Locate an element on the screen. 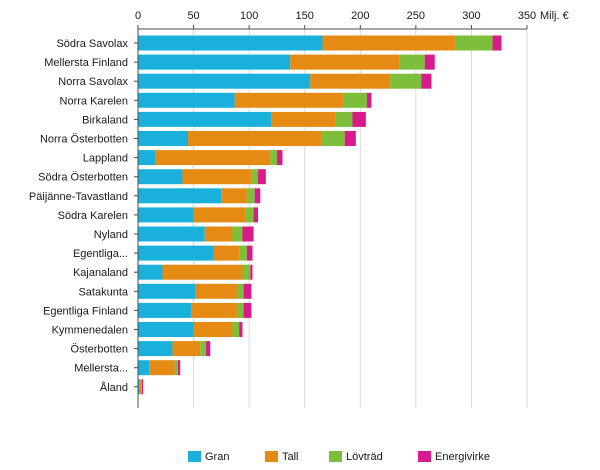 This screenshot has height=470, width=600. category-label: Kajanaland is located at coordinates (100, 273).